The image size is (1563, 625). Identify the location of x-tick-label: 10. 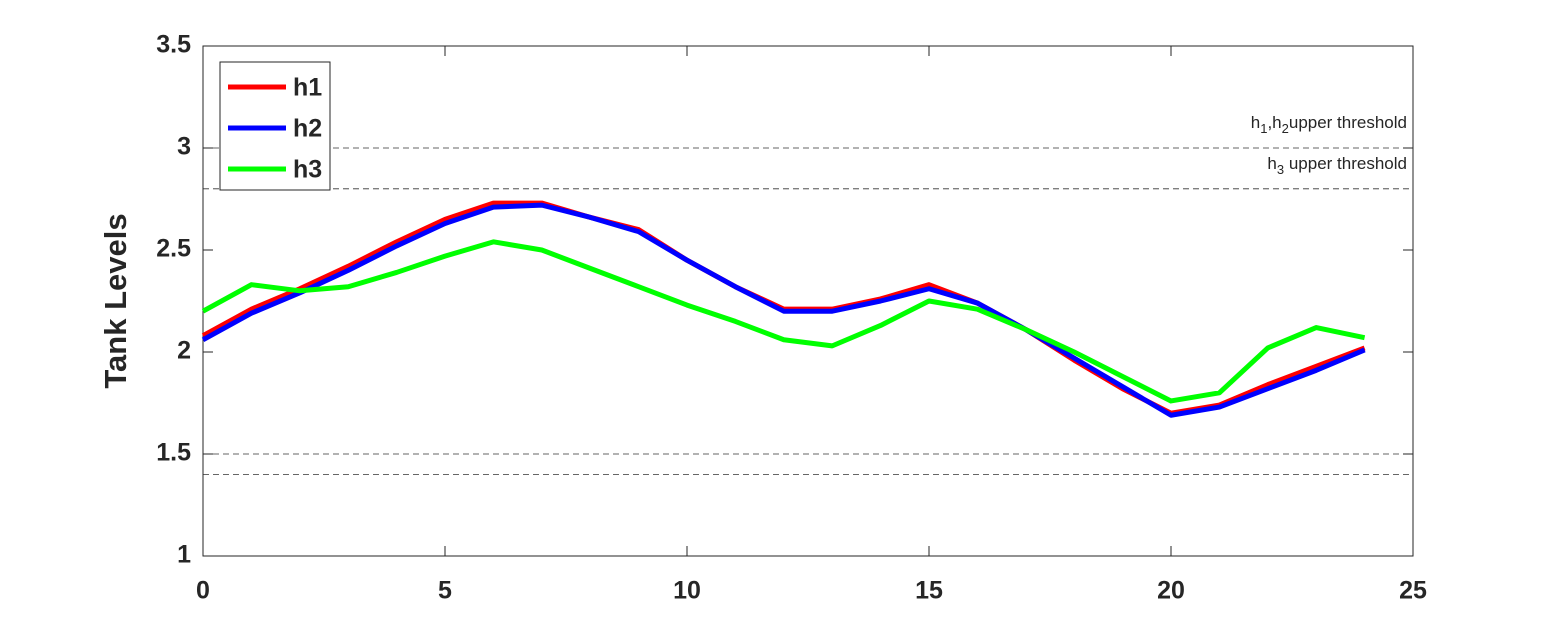
(687, 591).